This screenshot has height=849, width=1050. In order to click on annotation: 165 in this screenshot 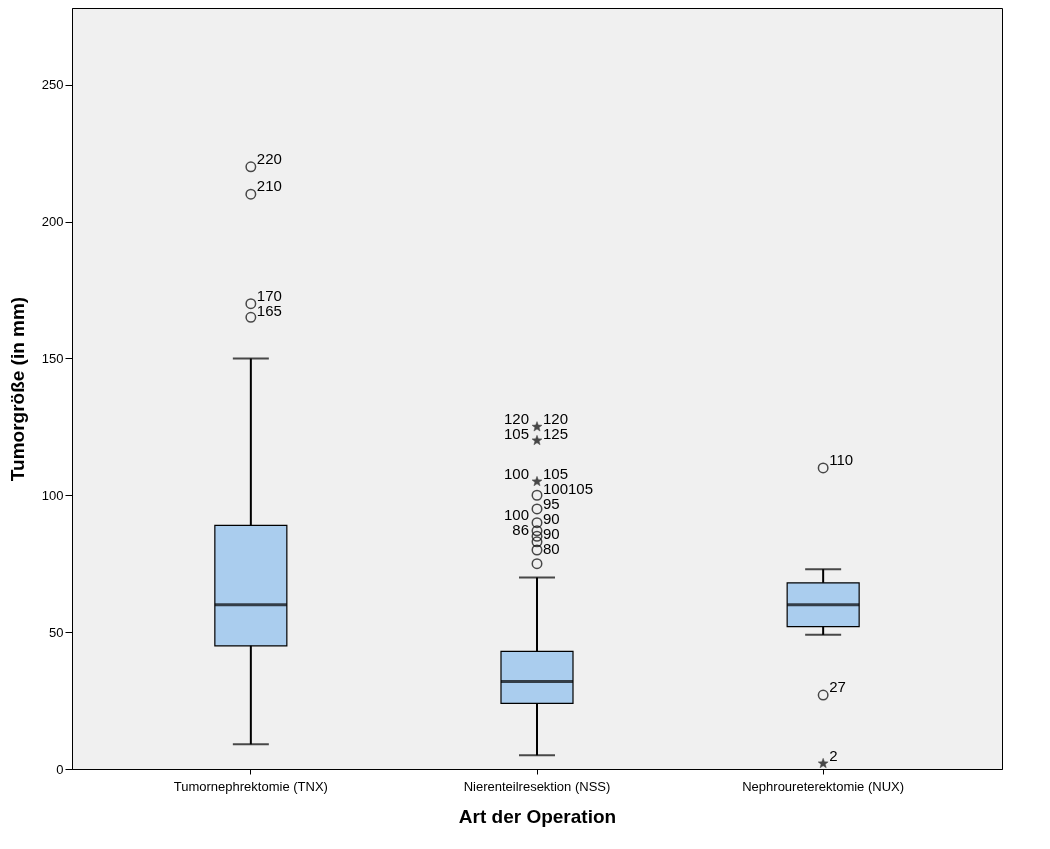, I will do `click(269, 310)`.